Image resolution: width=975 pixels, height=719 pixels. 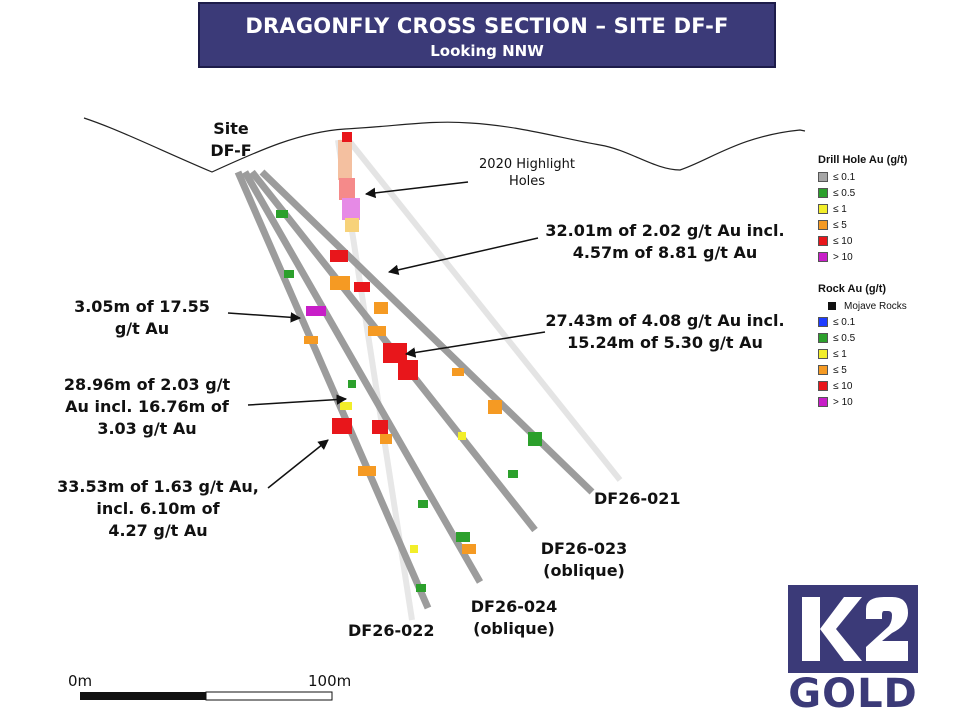 I want to click on k2-logo-mark-icon, so click(x=853, y=629).